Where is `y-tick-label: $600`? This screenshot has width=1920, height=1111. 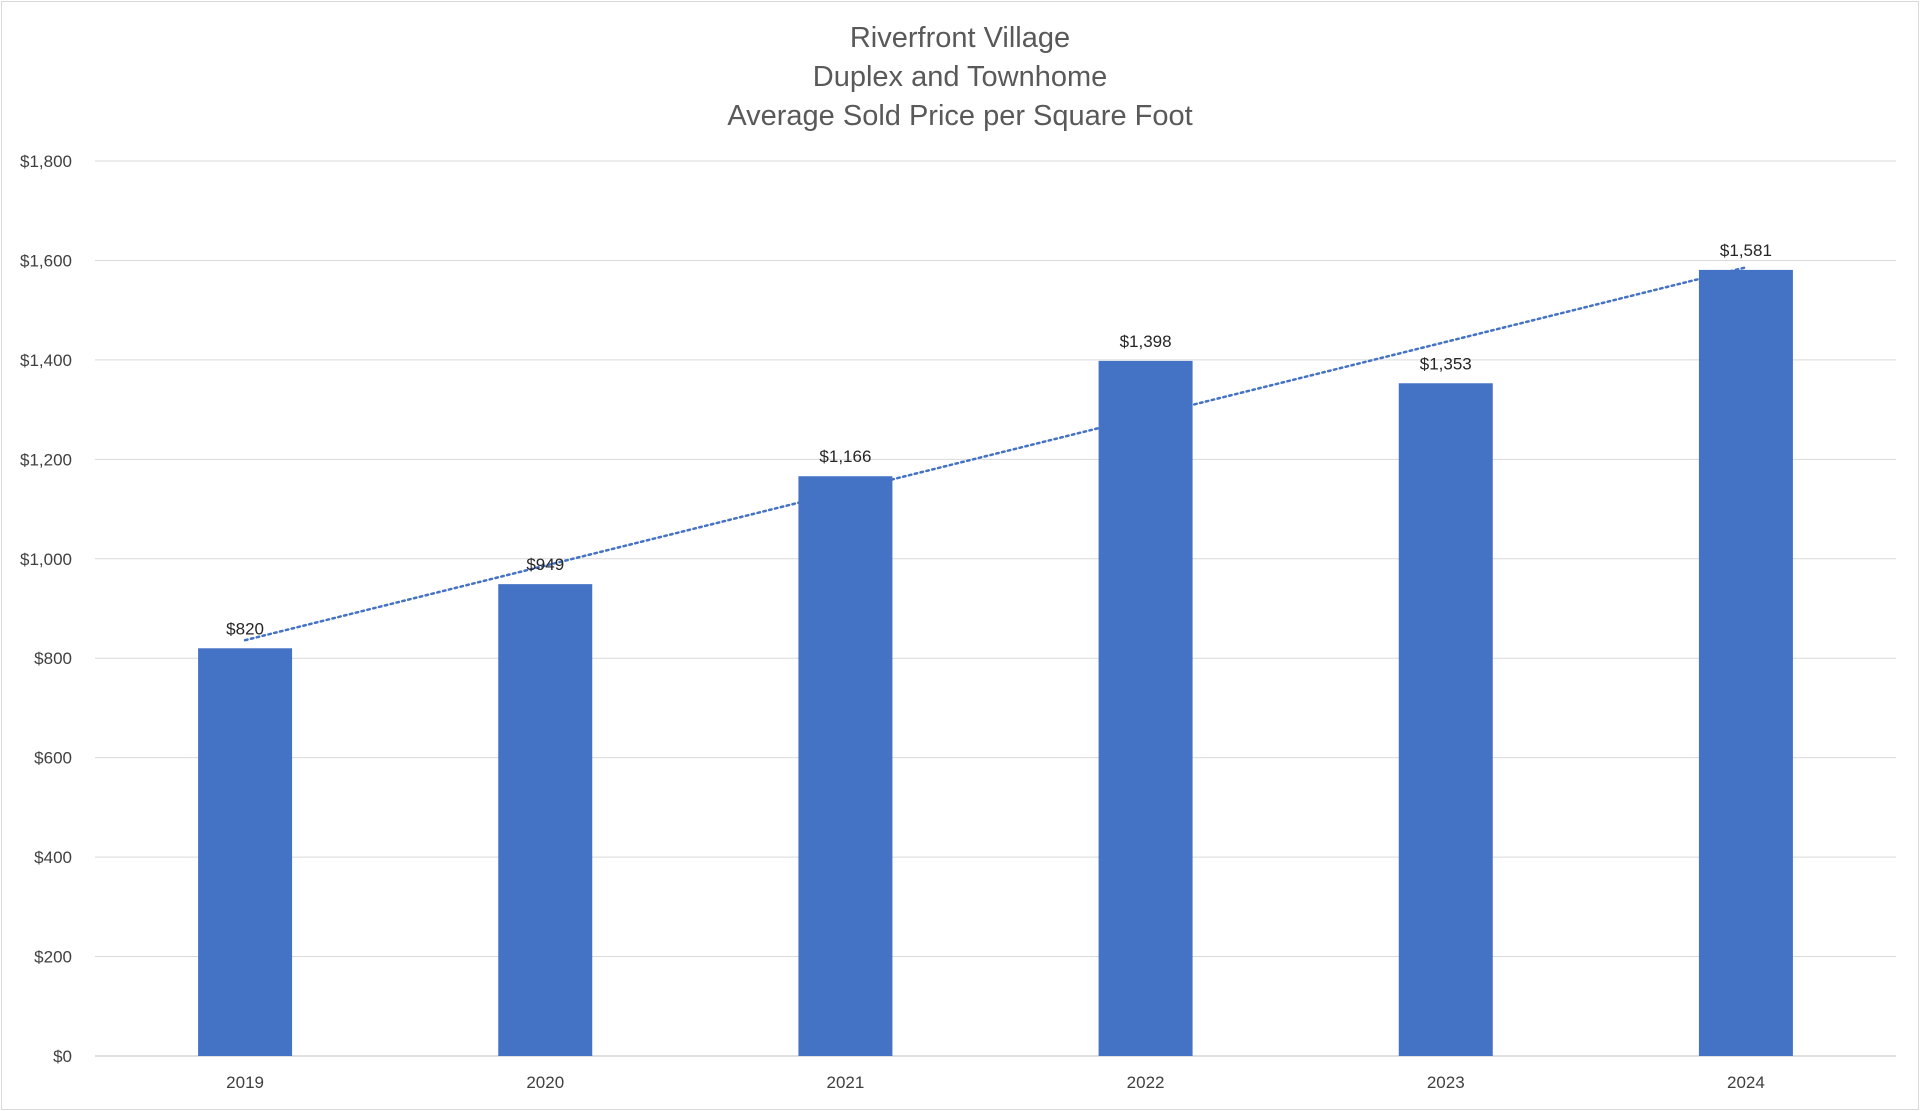
y-tick-label: $600 is located at coordinates (53, 758).